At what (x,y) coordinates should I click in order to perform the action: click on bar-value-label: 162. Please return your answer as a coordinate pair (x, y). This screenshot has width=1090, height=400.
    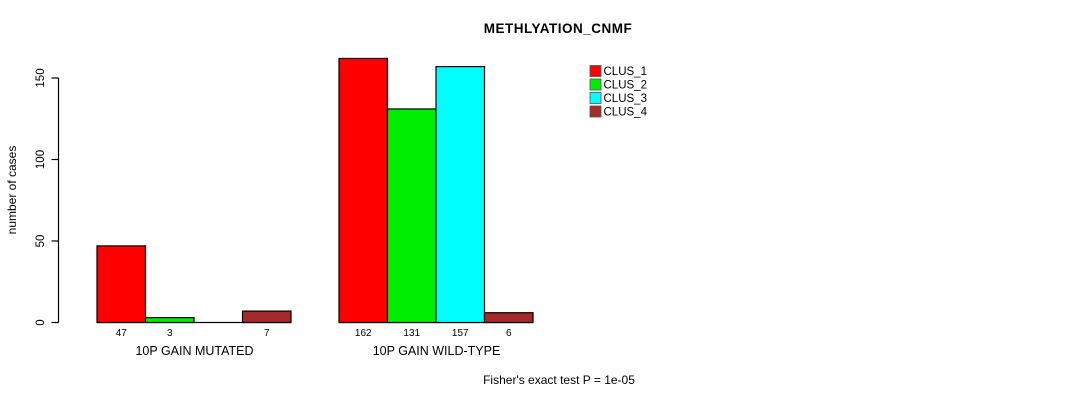
    Looking at the image, I should click on (363, 333).